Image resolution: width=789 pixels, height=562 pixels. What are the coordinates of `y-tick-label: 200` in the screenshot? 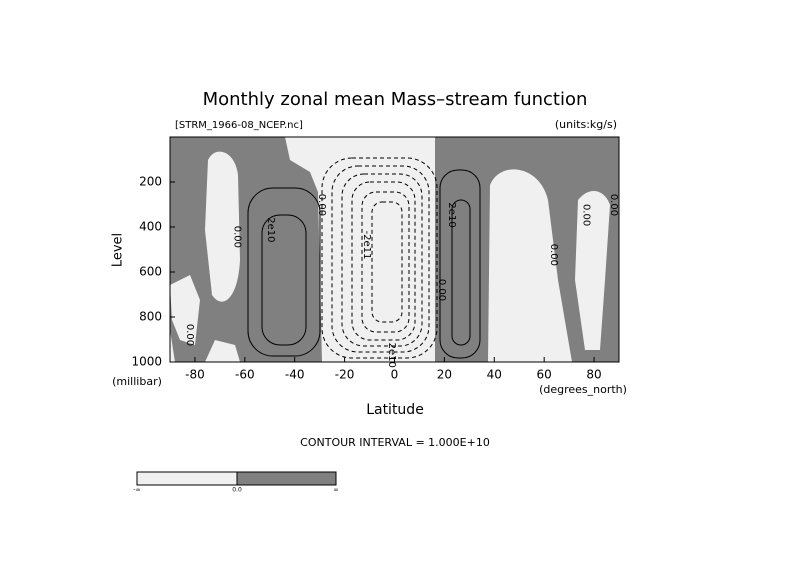 It's located at (150, 182).